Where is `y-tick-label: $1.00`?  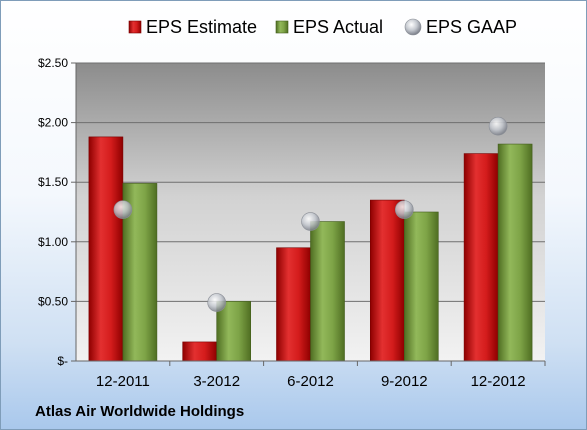
y-tick-label: $1.00 is located at coordinates (53, 242).